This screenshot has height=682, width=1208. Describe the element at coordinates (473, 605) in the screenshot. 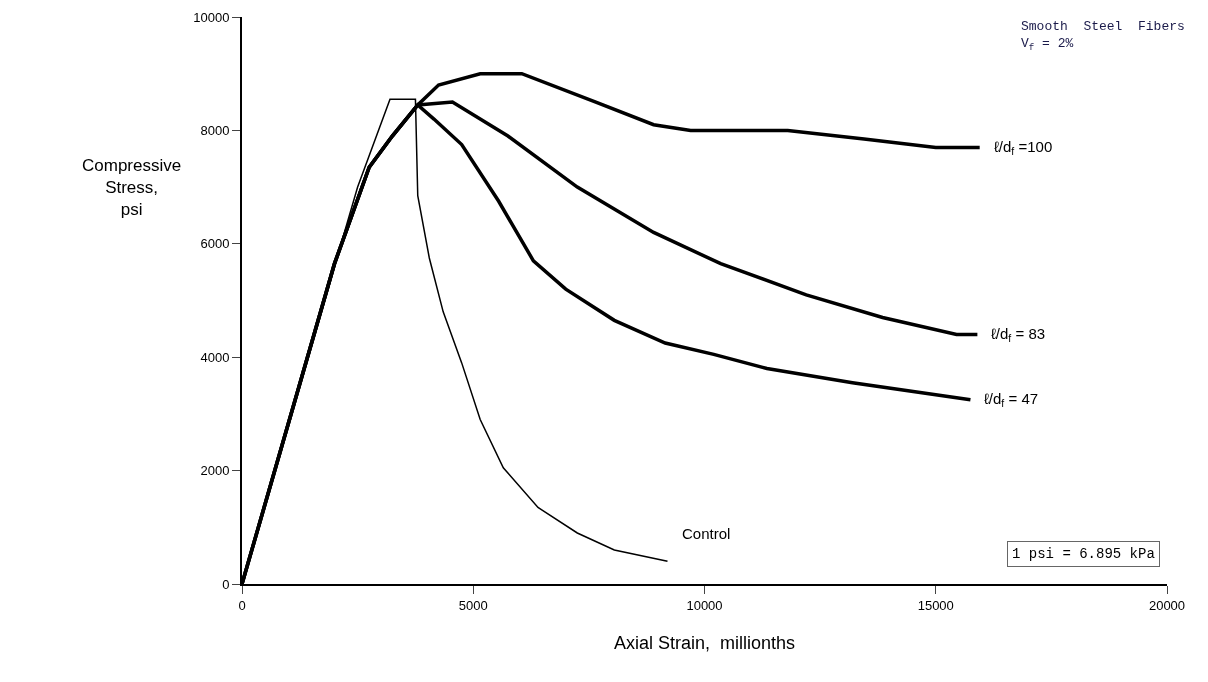

I see `x-tick-label: 5000` at that location.